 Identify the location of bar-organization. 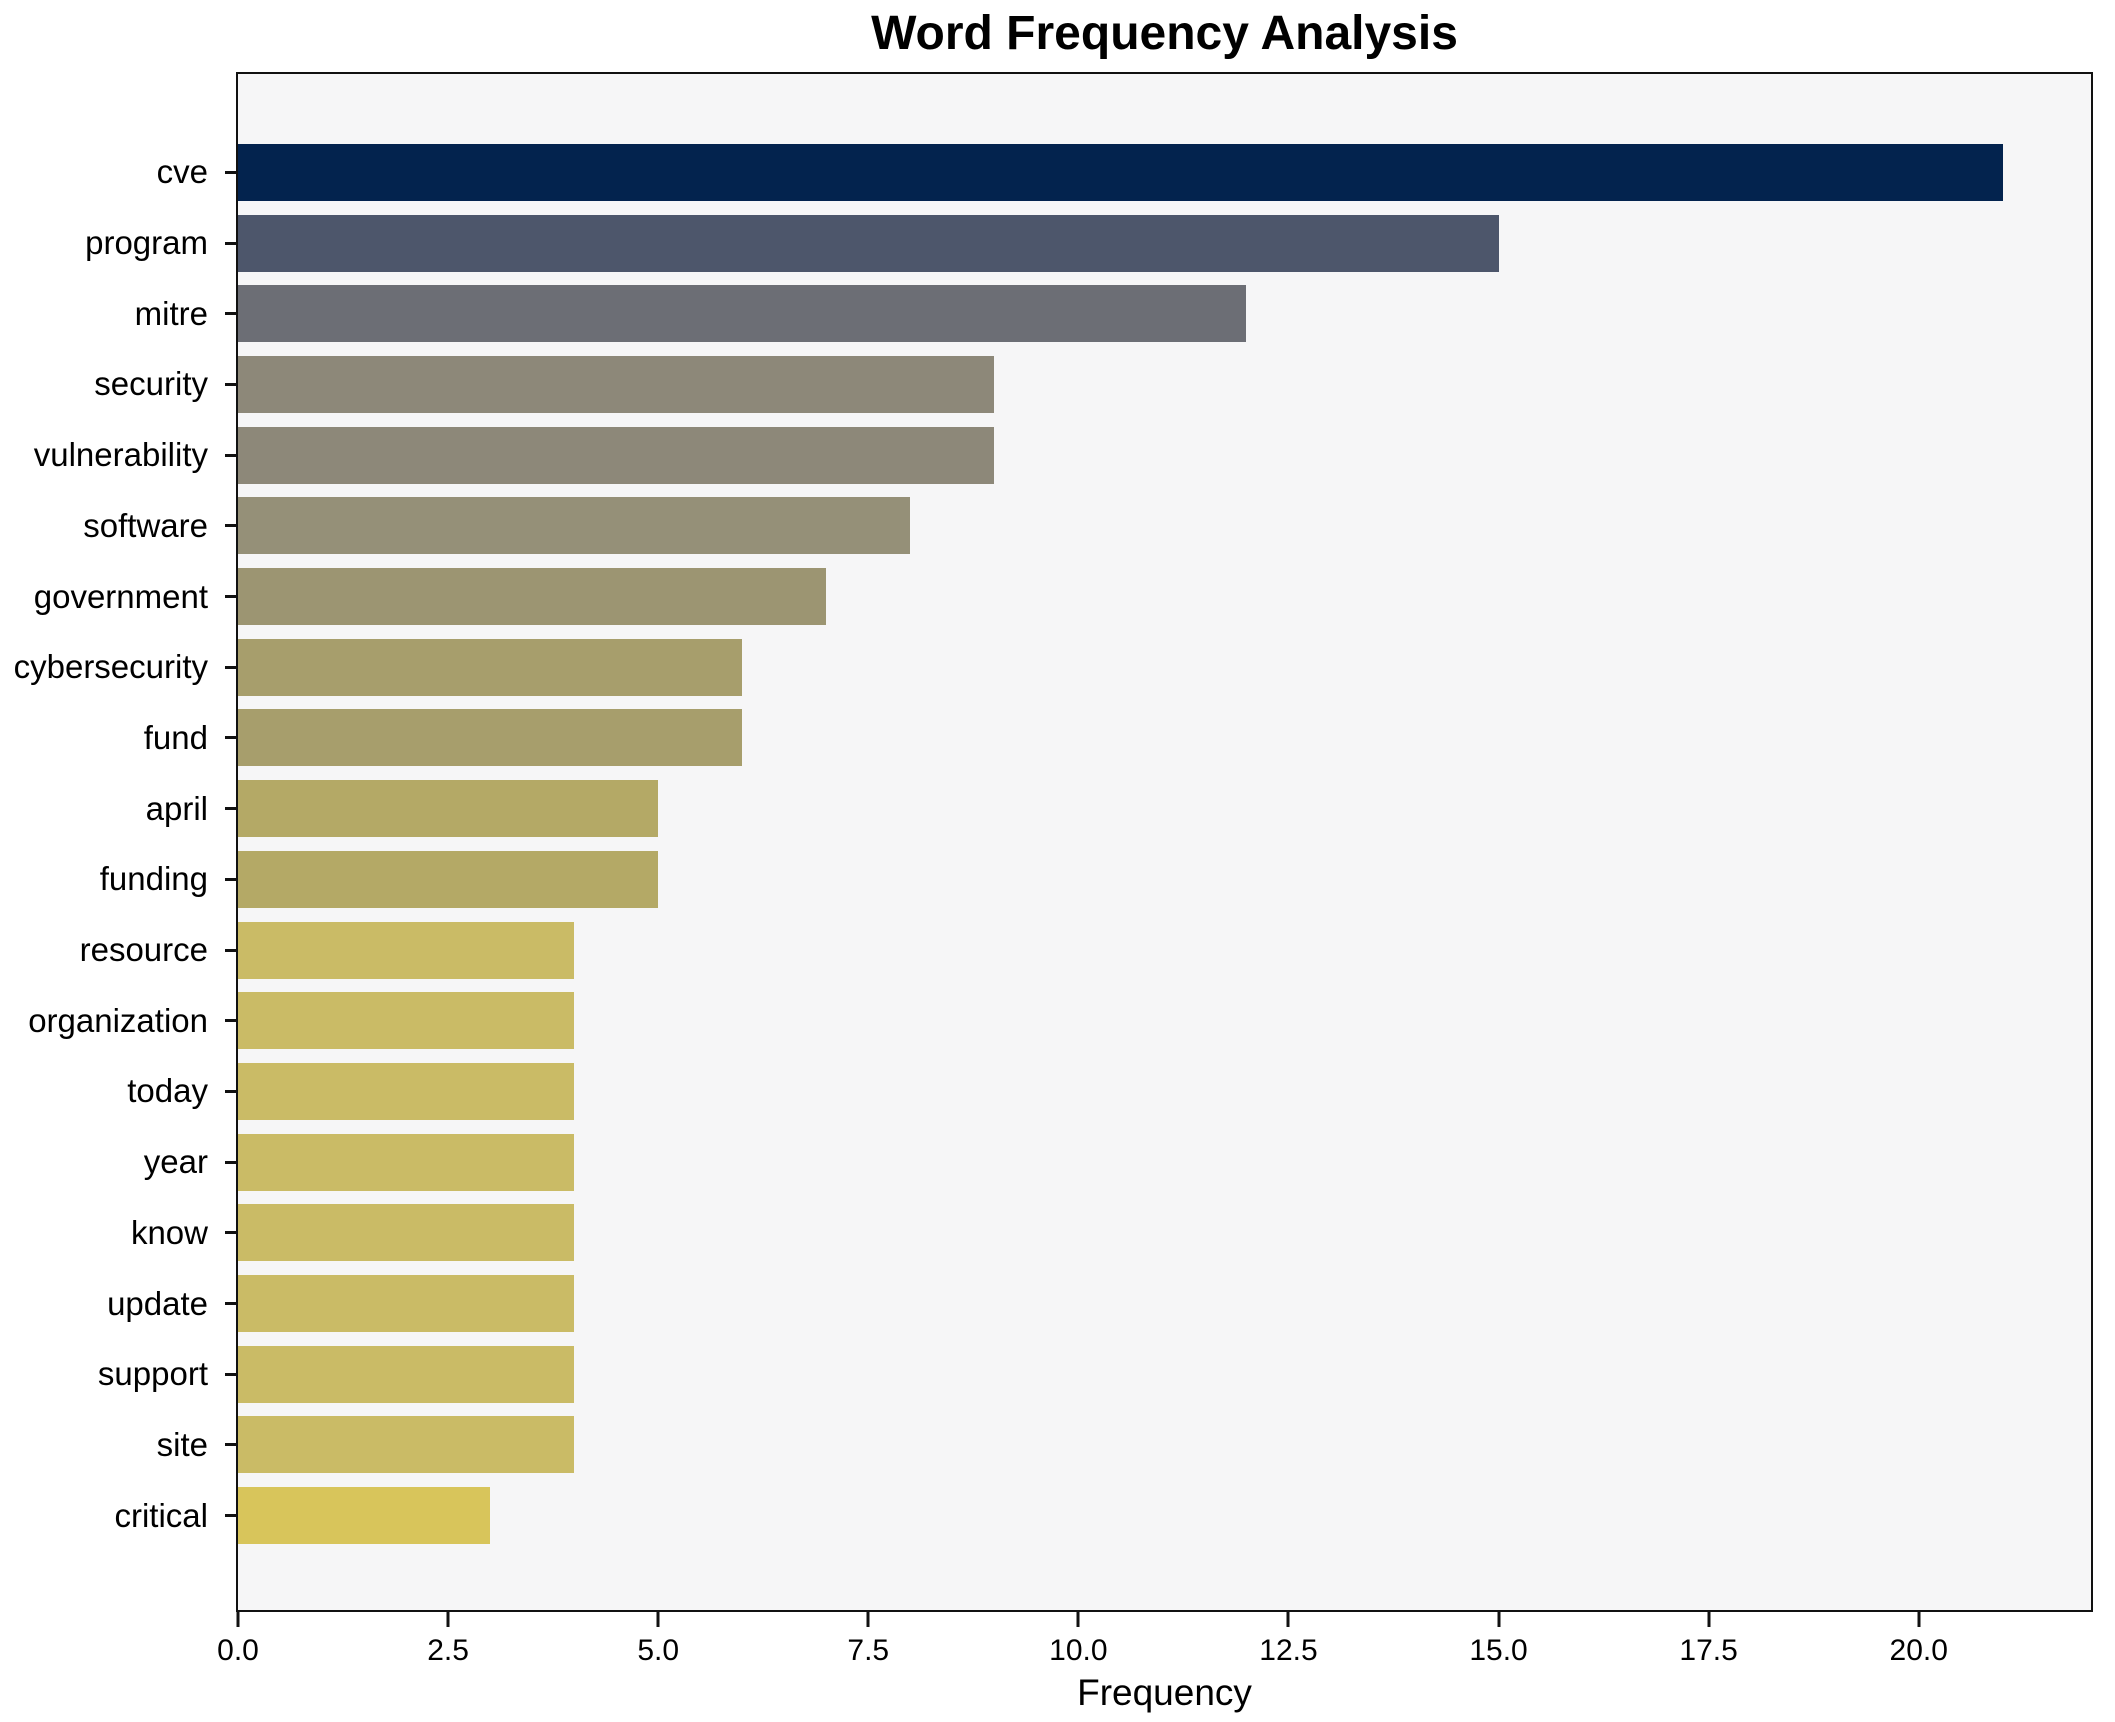
(406, 1021).